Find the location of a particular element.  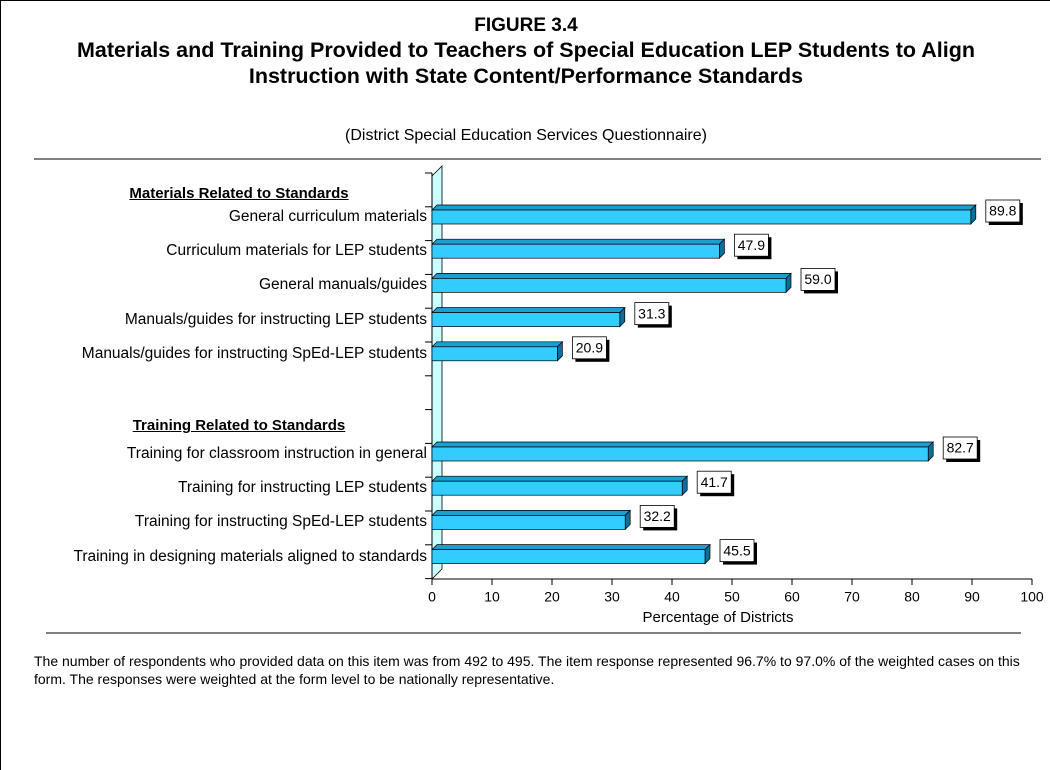

y-tick-label: General manuals/guides is located at coordinates (342, 285).